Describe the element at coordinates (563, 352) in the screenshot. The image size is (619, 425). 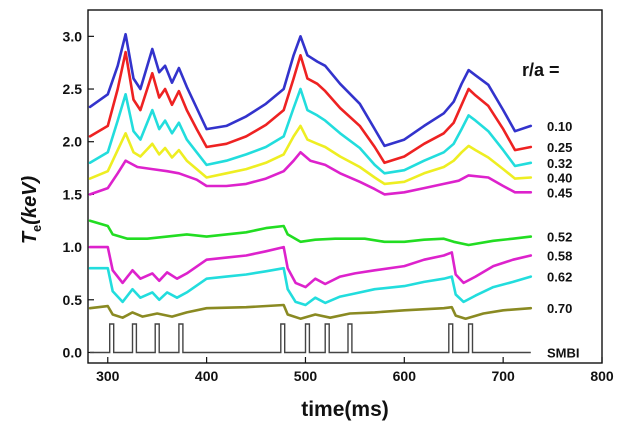
I see `series-label: SMBI` at that location.